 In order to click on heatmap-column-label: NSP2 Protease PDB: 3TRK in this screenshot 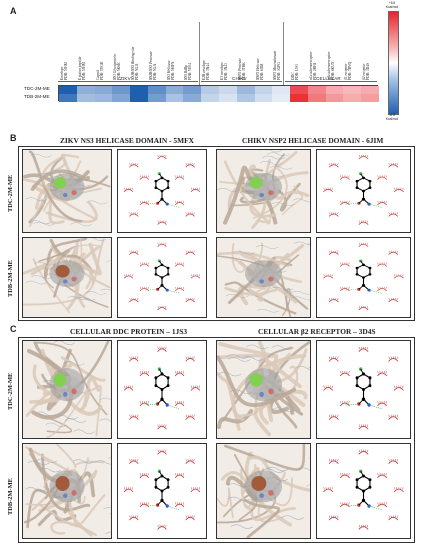, I will do `click(241, 69)`.